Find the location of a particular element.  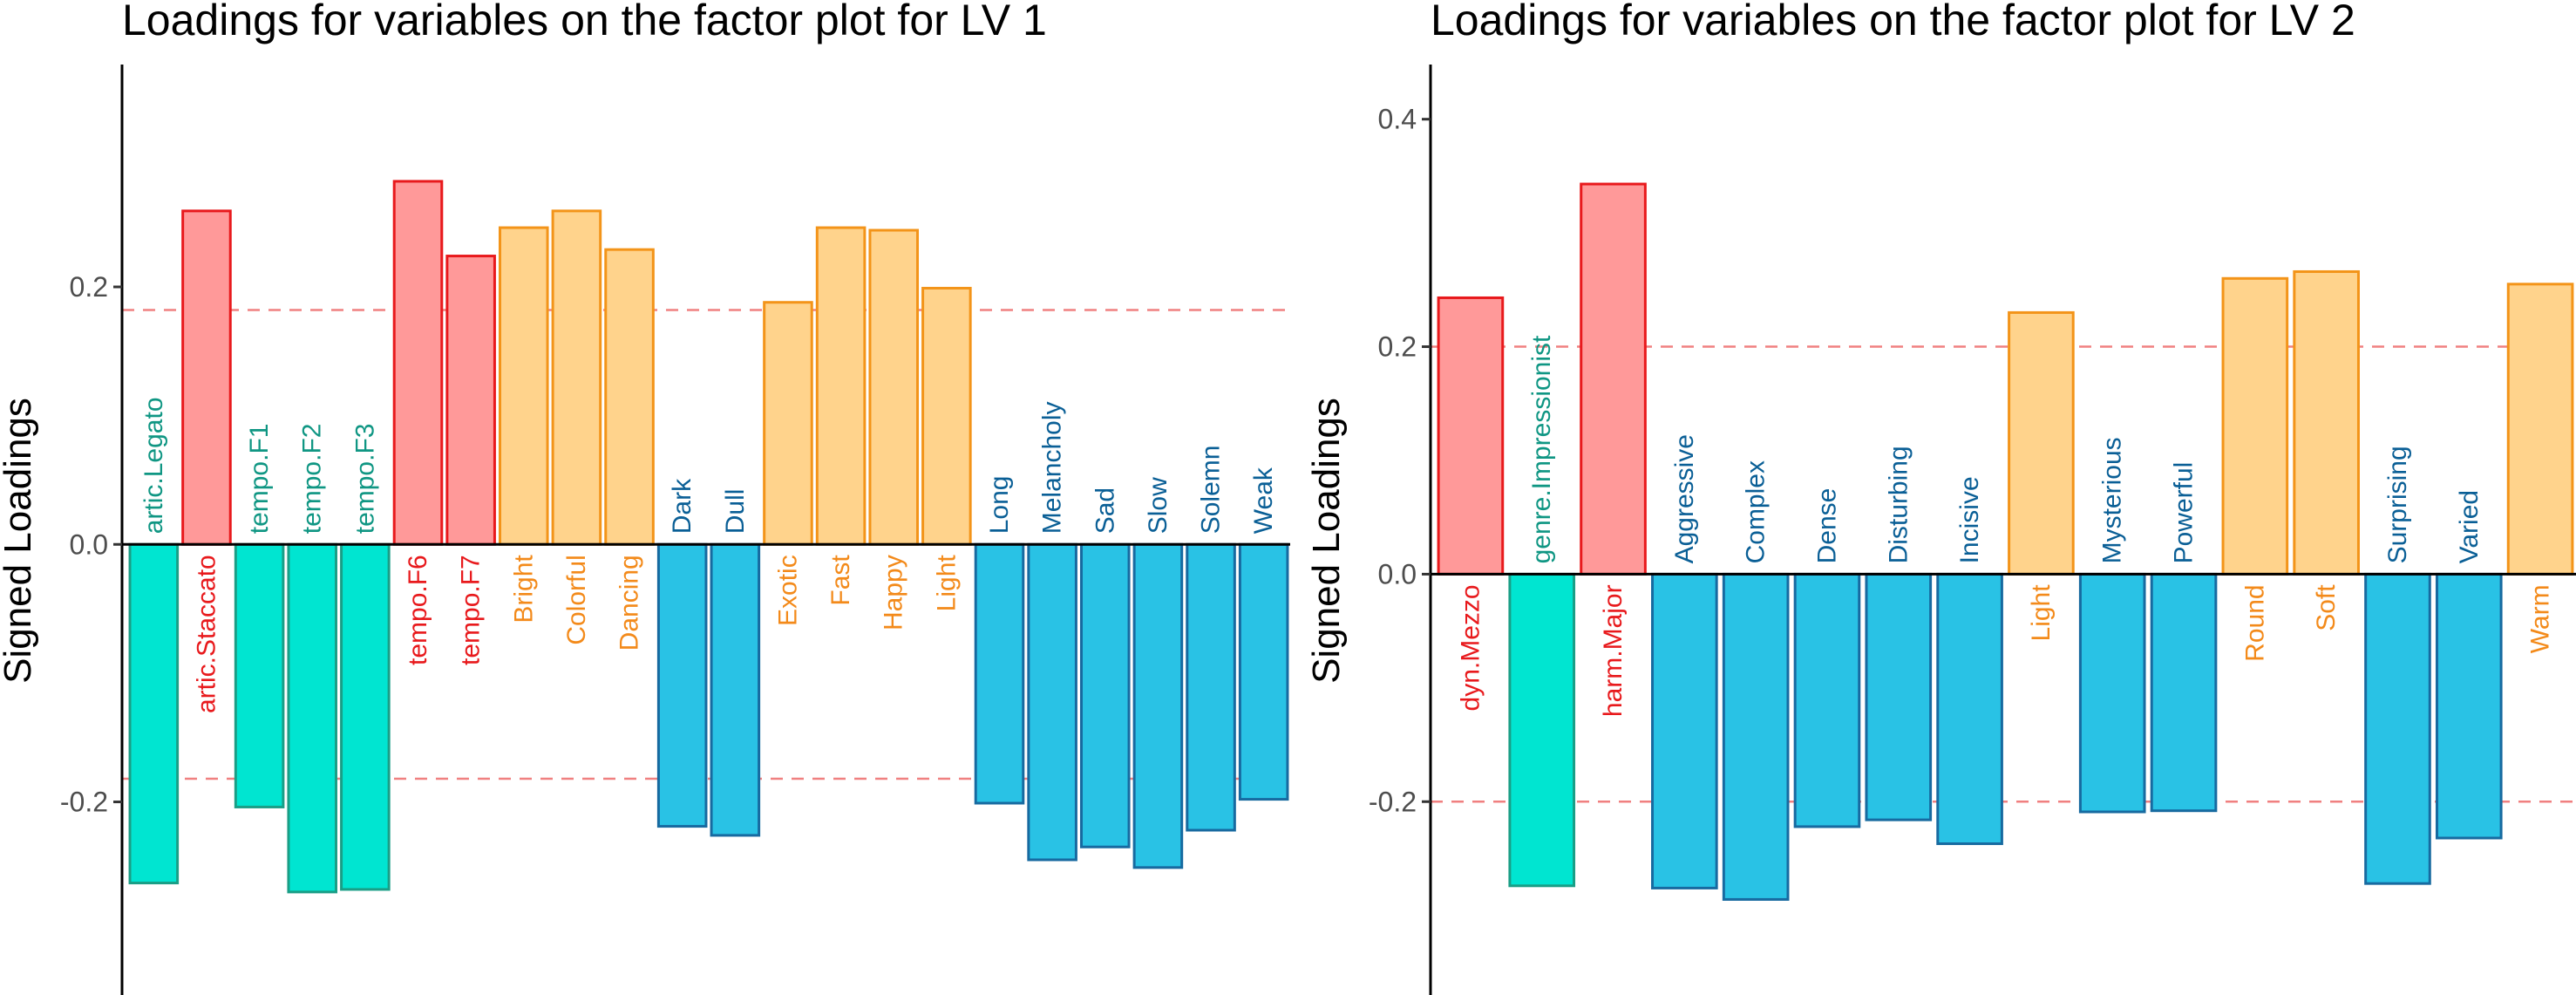

bar-label: tempo.F1 is located at coordinates (259, 480).